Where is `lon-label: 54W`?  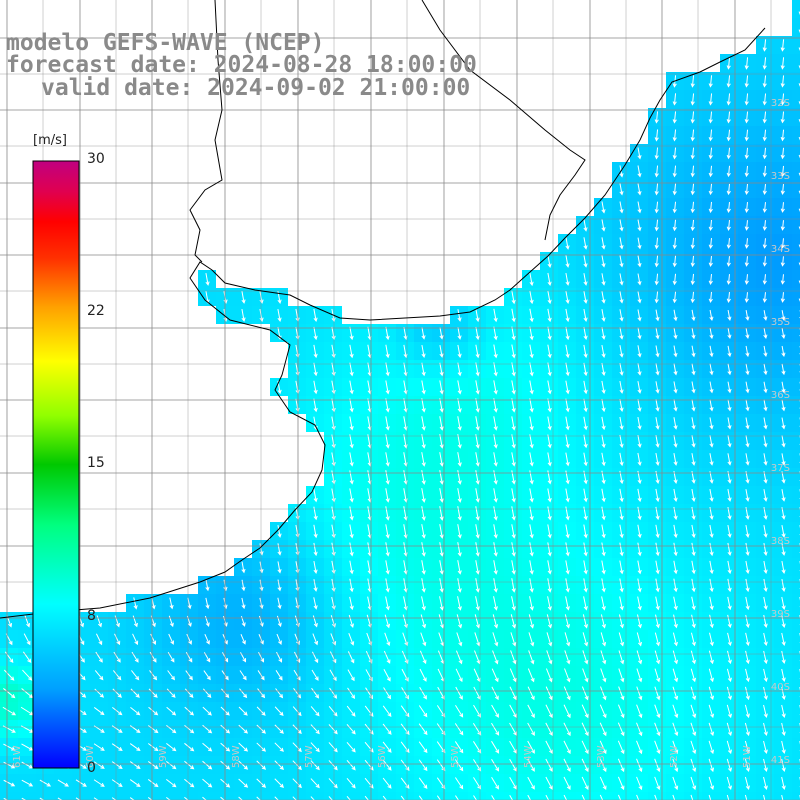 lon-label: 54W is located at coordinates (528, 756).